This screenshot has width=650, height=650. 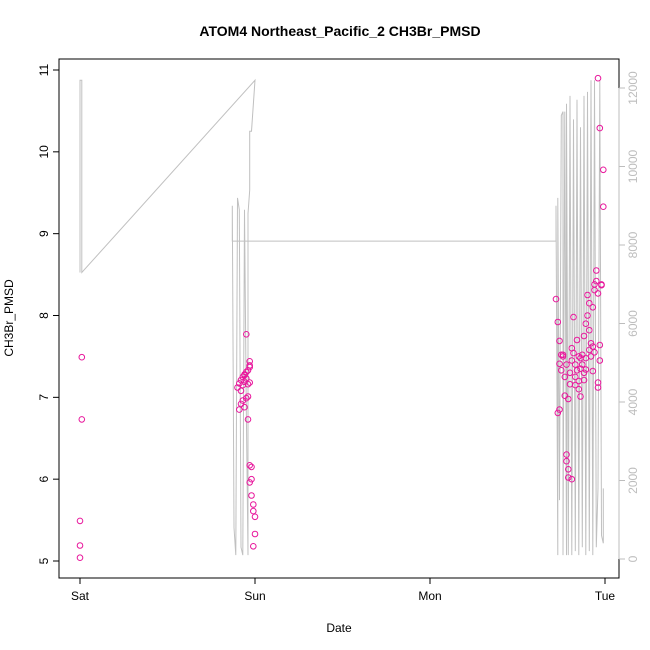 What do you see at coordinates (633, 480) in the screenshot?
I see `y2-tick-label: 2000` at bounding box center [633, 480].